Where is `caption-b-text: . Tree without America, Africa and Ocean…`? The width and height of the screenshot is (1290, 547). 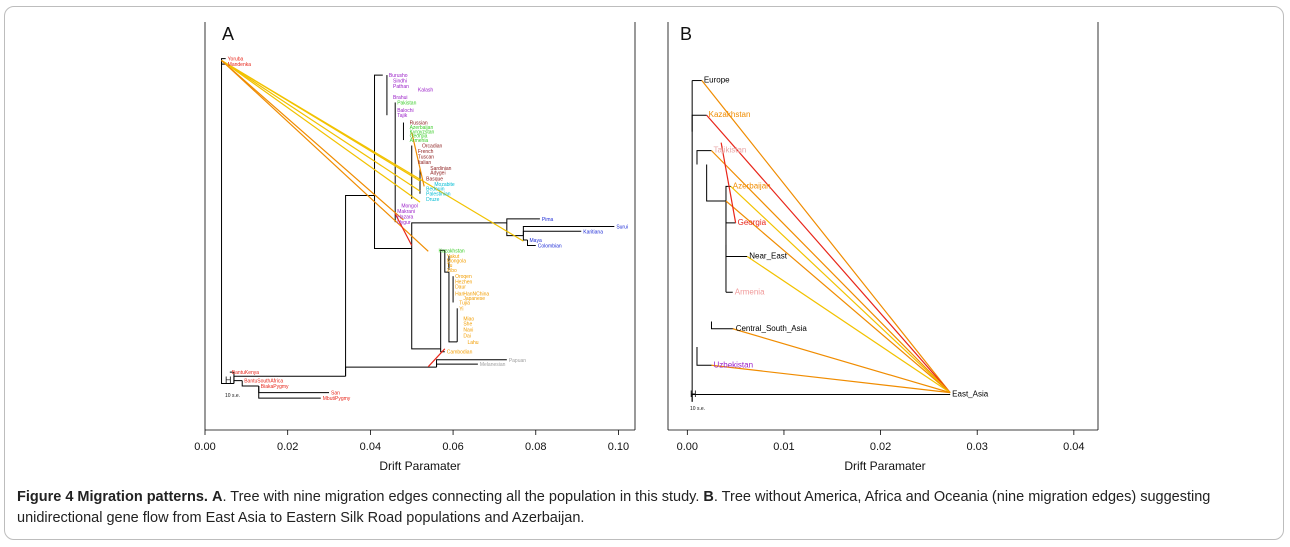 caption-b-text: . Tree without America, Africa and Ocean… is located at coordinates (614, 507).